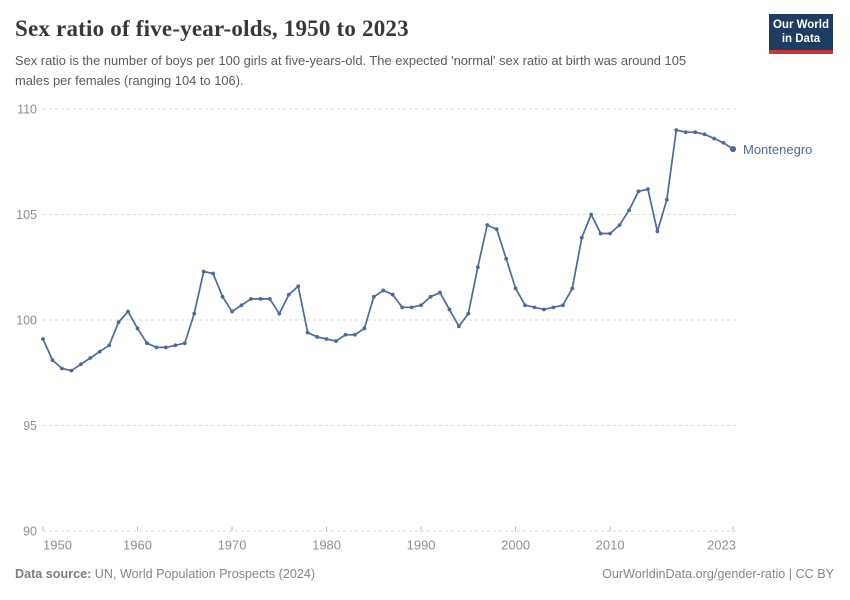 This screenshot has width=850, height=600. Describe the element at coordinates (232, 545) in the screenshot. I see `x-tick-label: 1970` at that location.